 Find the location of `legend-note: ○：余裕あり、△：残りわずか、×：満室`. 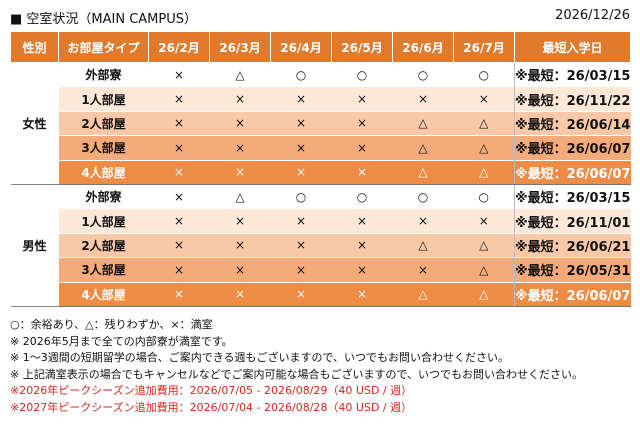

legend-note: ○：余裕あり、△：残りわずか、×：満室 is located at coordinates (111, 324).